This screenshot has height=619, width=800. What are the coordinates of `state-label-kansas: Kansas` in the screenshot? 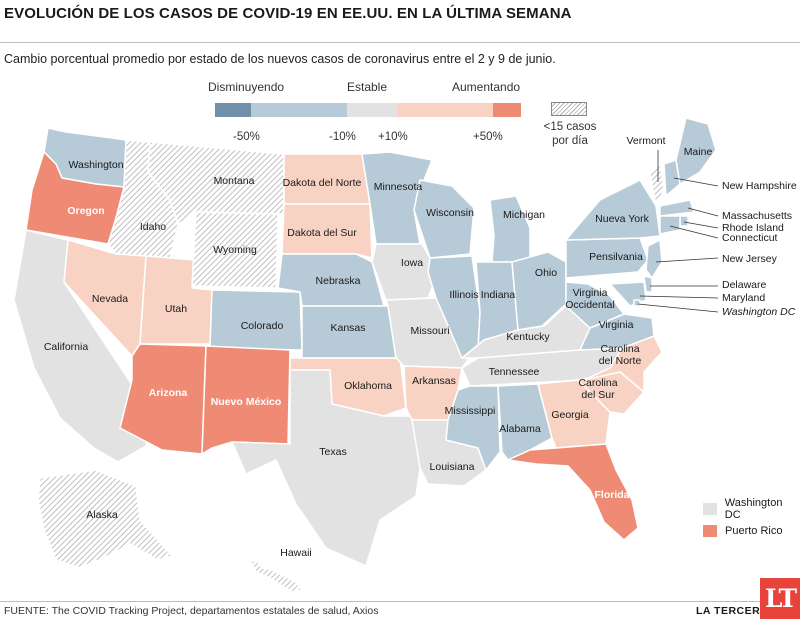 It's located at (347, 328).